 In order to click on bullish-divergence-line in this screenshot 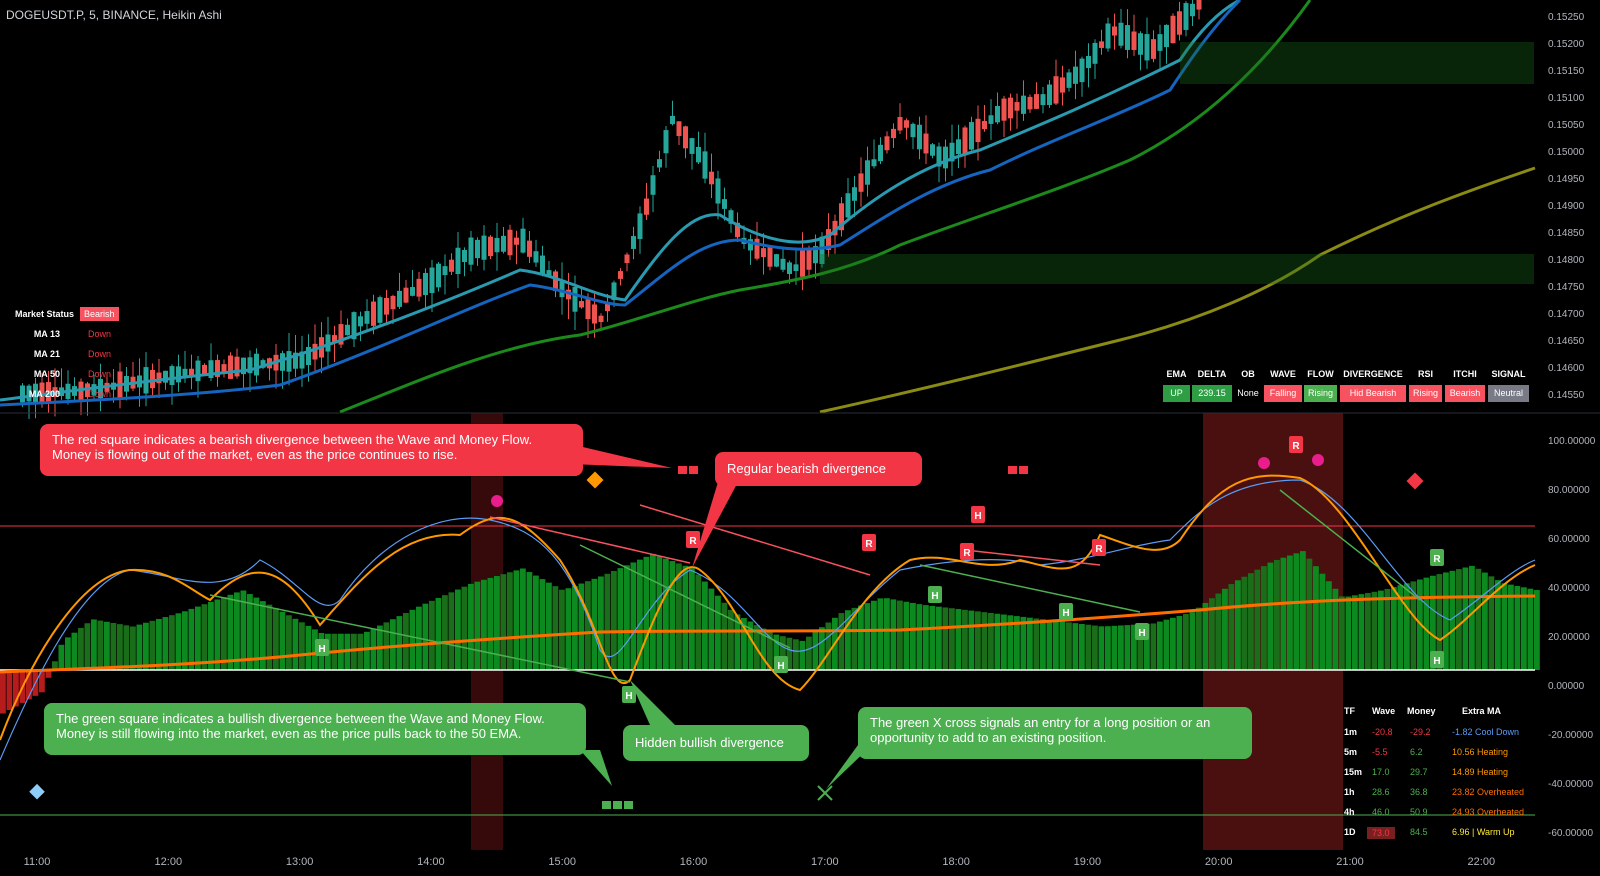, I will do `click(1350, 545)`.